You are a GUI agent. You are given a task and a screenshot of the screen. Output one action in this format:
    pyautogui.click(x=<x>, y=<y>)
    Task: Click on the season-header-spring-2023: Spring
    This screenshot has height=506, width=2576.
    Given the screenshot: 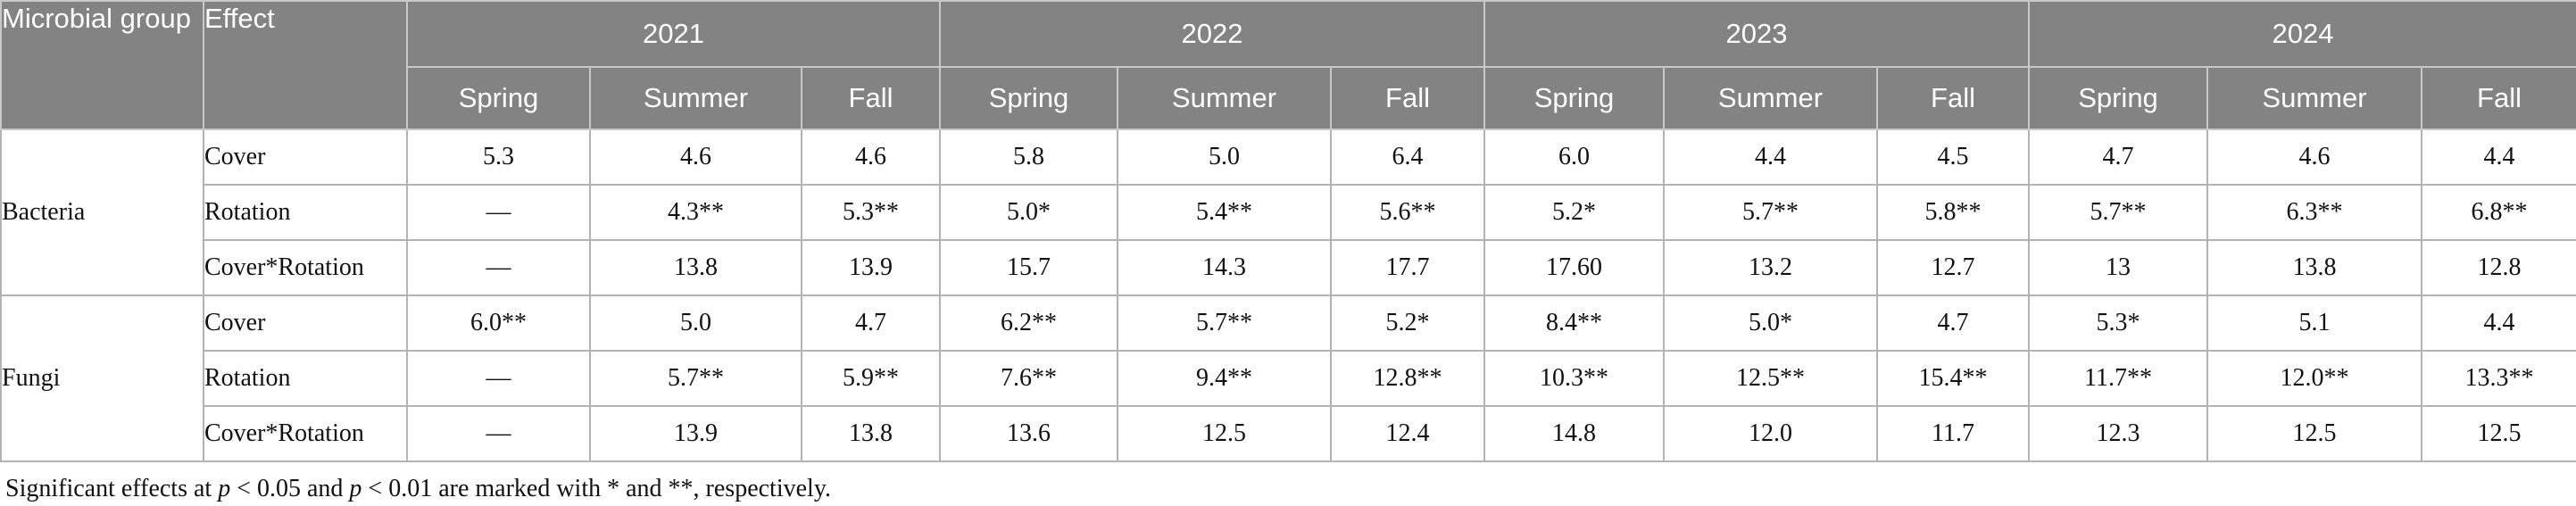 What is the action you would take?
    pyautogui.click(x=1574, y=98)
    